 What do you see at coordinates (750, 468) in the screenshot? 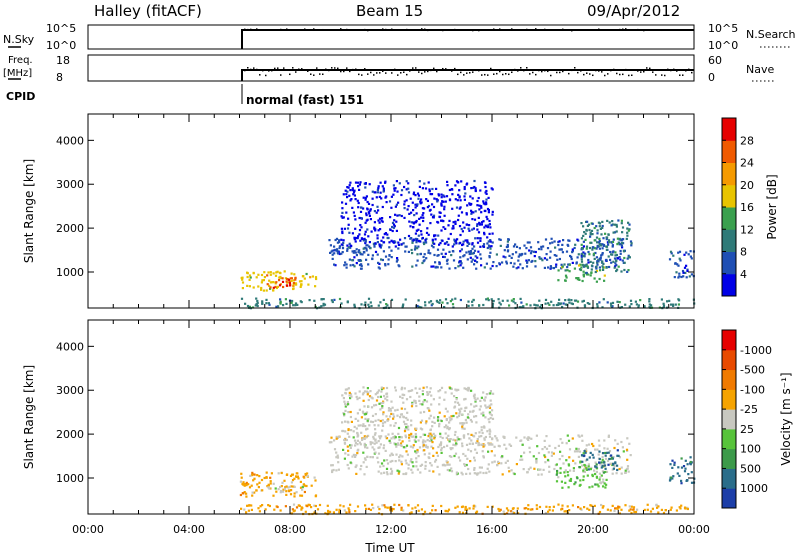
I see `colorbar-tick-label: 500` at bounding box center [750, 468].